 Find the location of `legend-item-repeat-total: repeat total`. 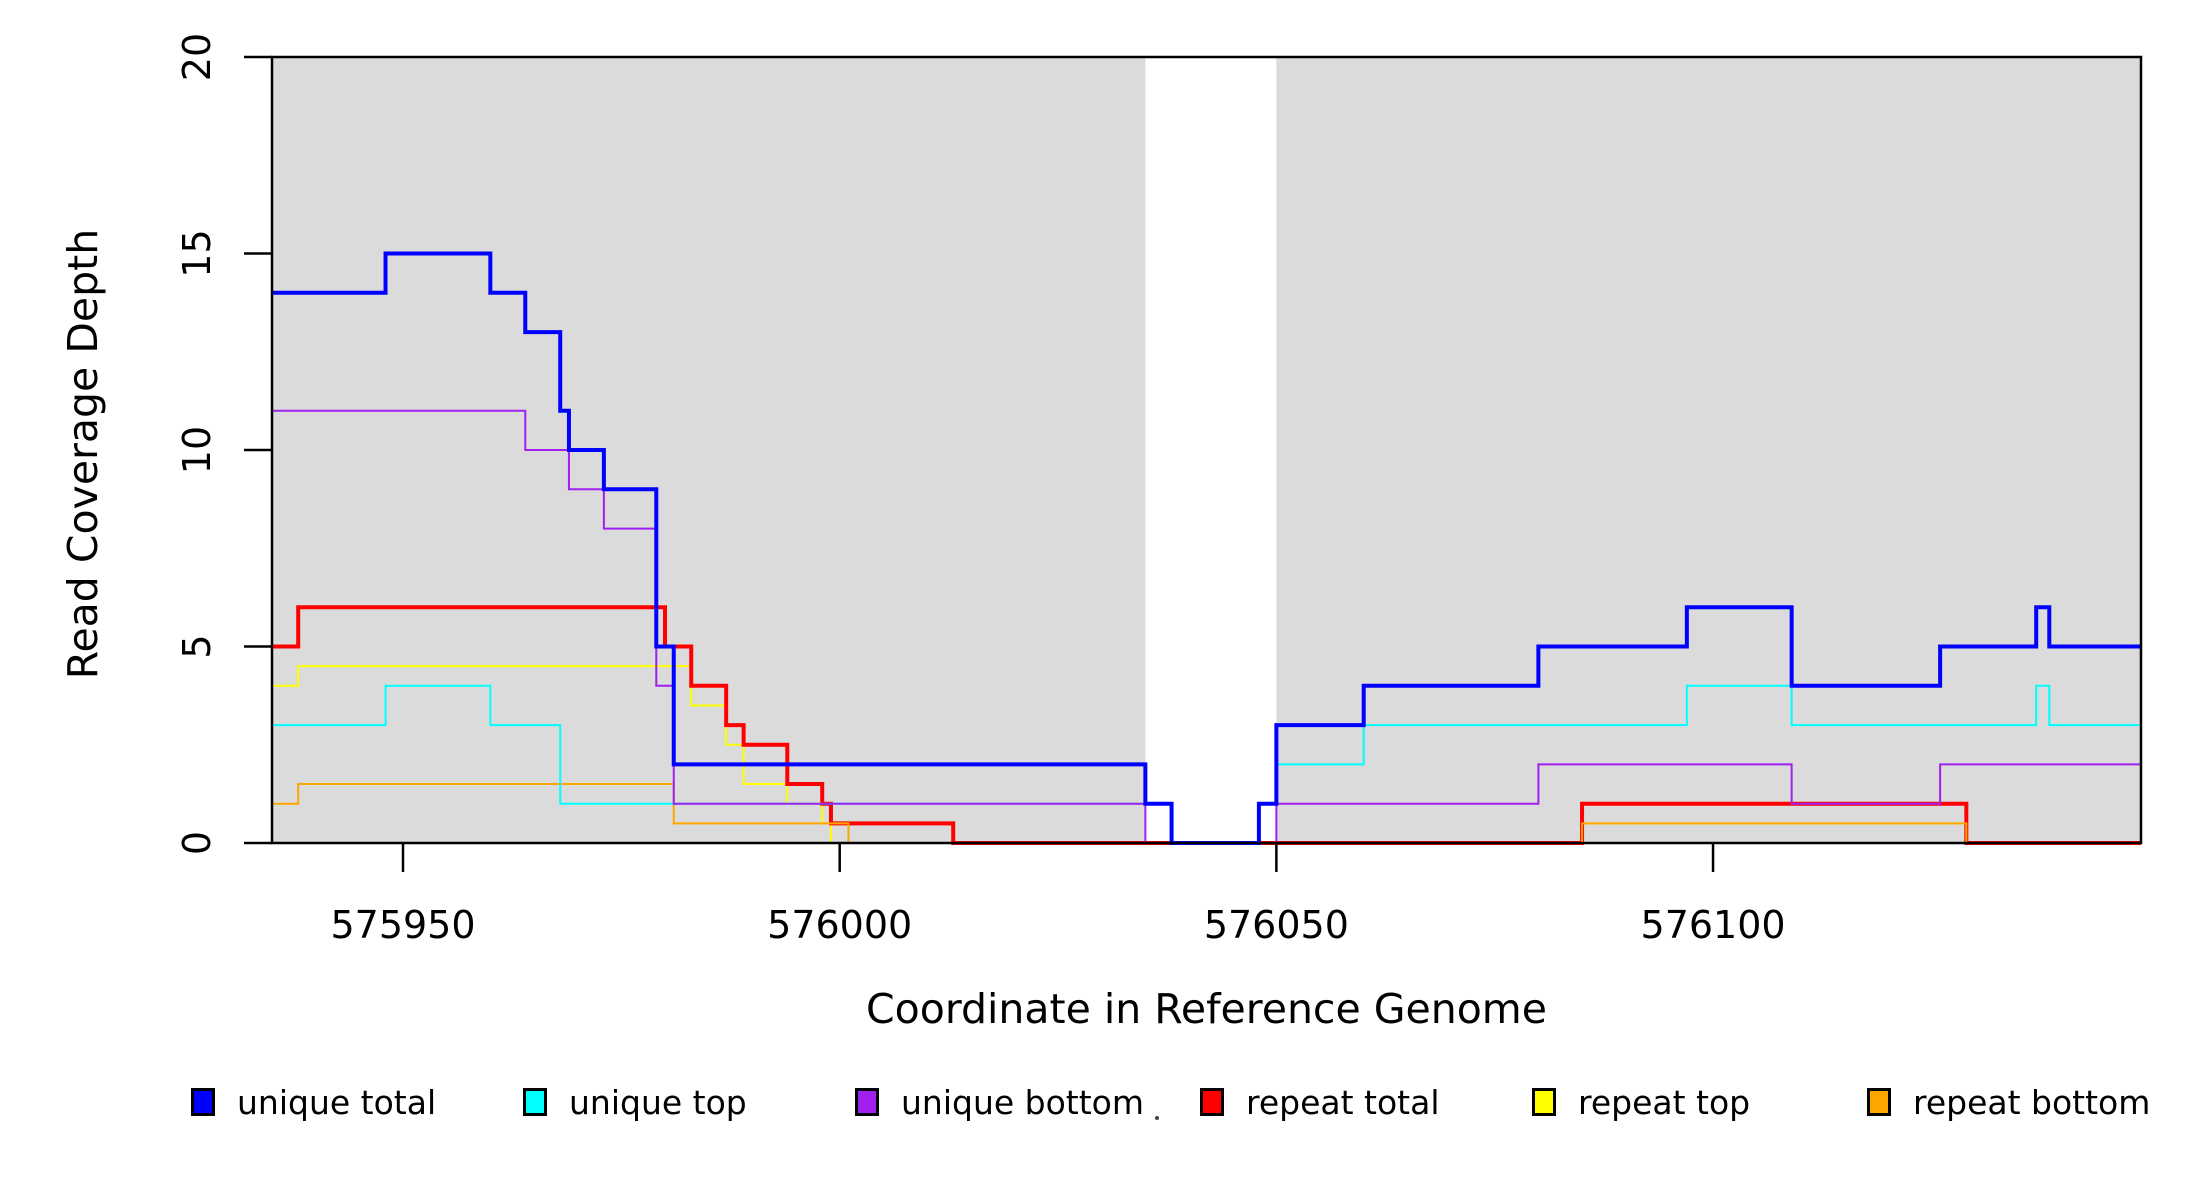

legend-item-repeat-total: repeat total is located at coordinates (1320, 1102).